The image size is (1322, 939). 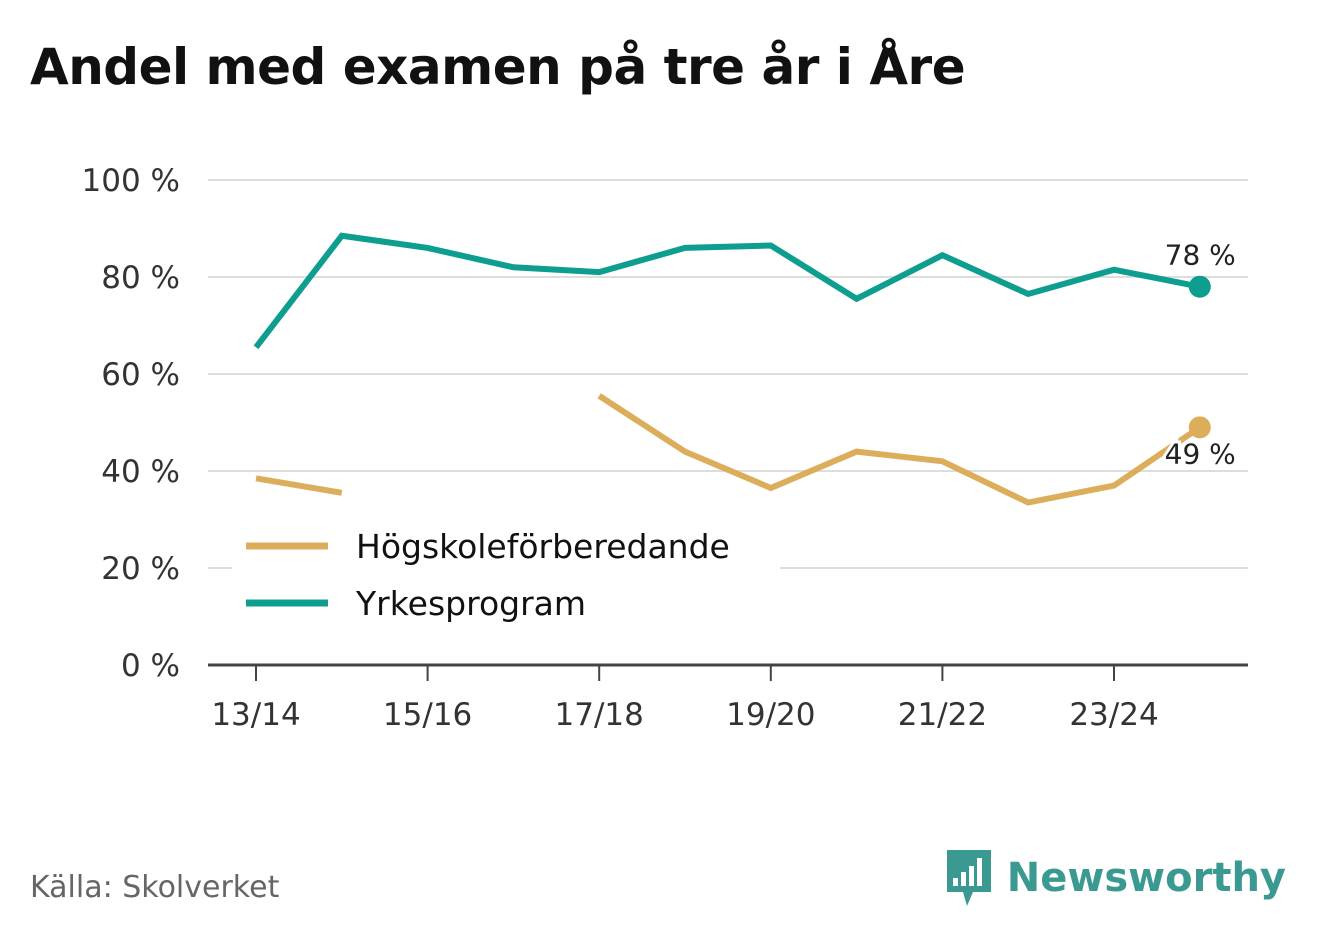 What do you see at coordinates (1146, 878) in the screenshot?
I see `brand-name: Newsworthy` at bounding box center [1146, 878].